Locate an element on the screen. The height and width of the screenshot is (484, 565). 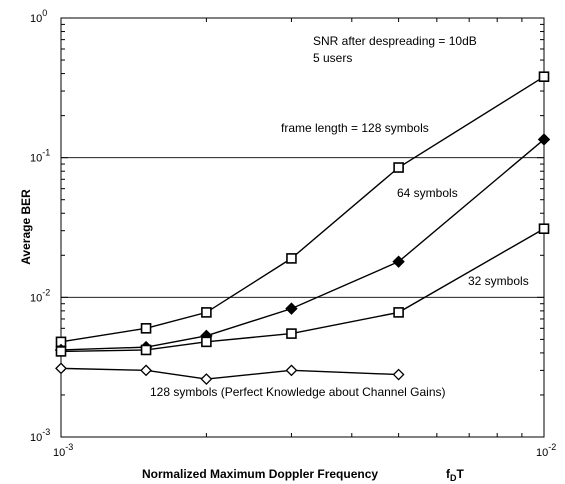
y-tick-label-2: 10⁻² is located at coordinates (40, 295).